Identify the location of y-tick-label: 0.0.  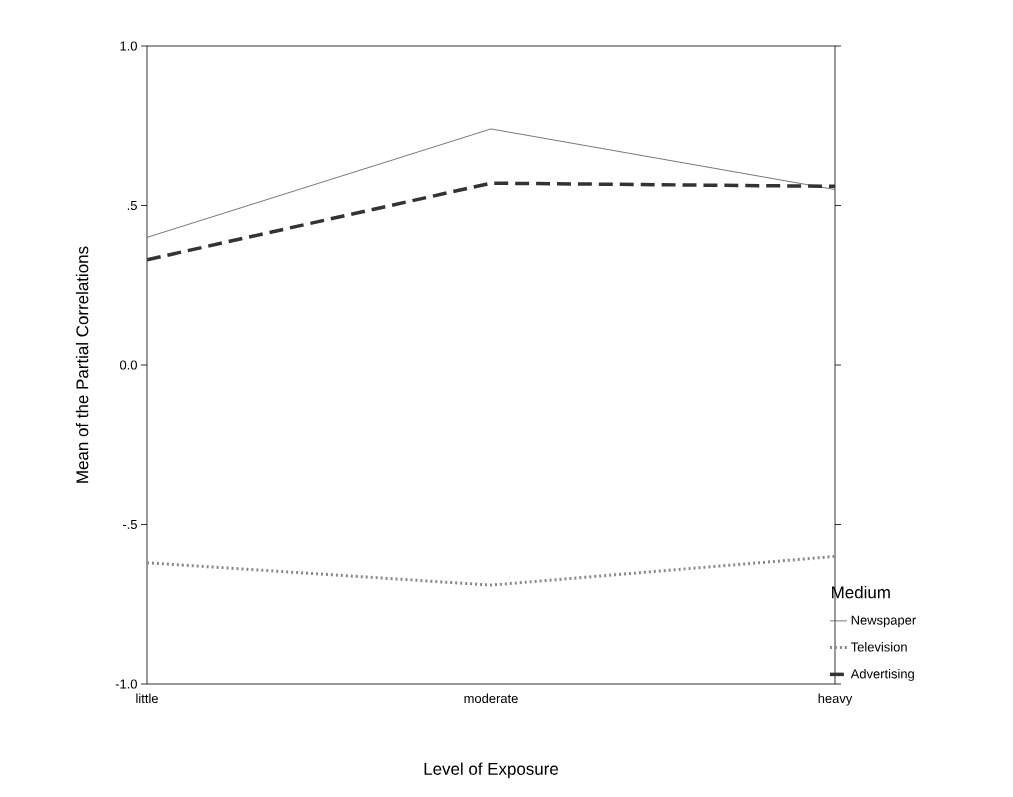
(128, 365).